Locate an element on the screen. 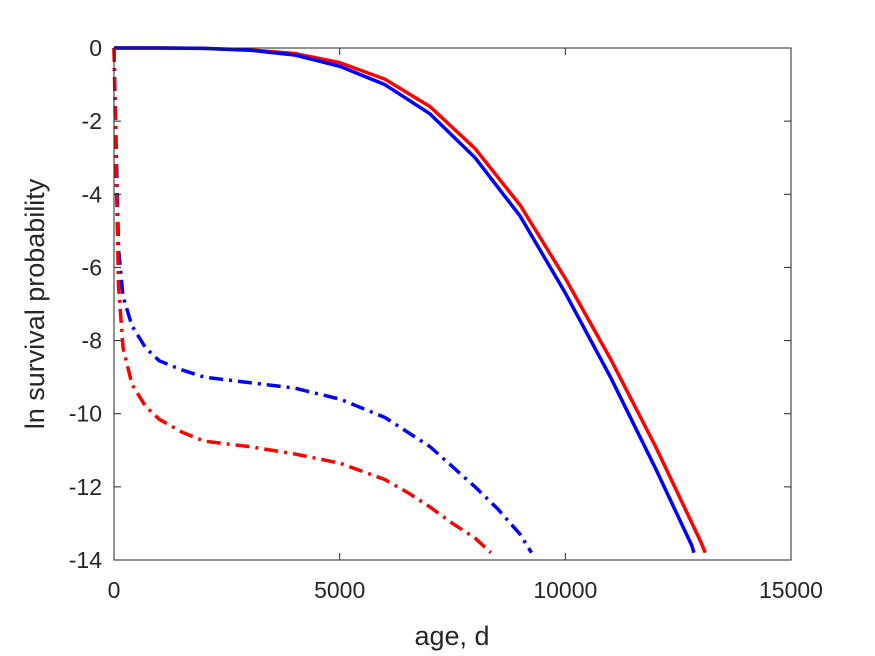  y-tick-label: -12 is located at coordinates (85, 487).